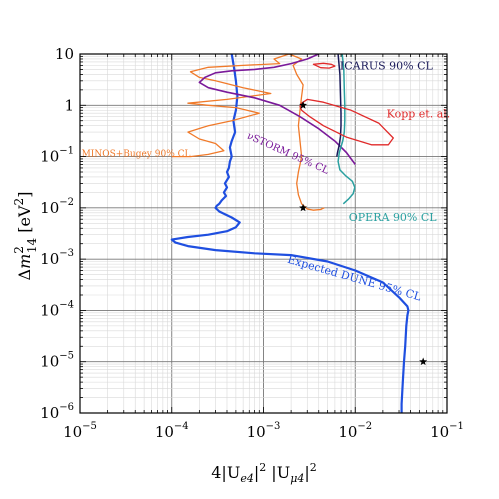 This screenshot has height=499, width=499. I want to click on series-kopp-et-al-, so click(346, 122).